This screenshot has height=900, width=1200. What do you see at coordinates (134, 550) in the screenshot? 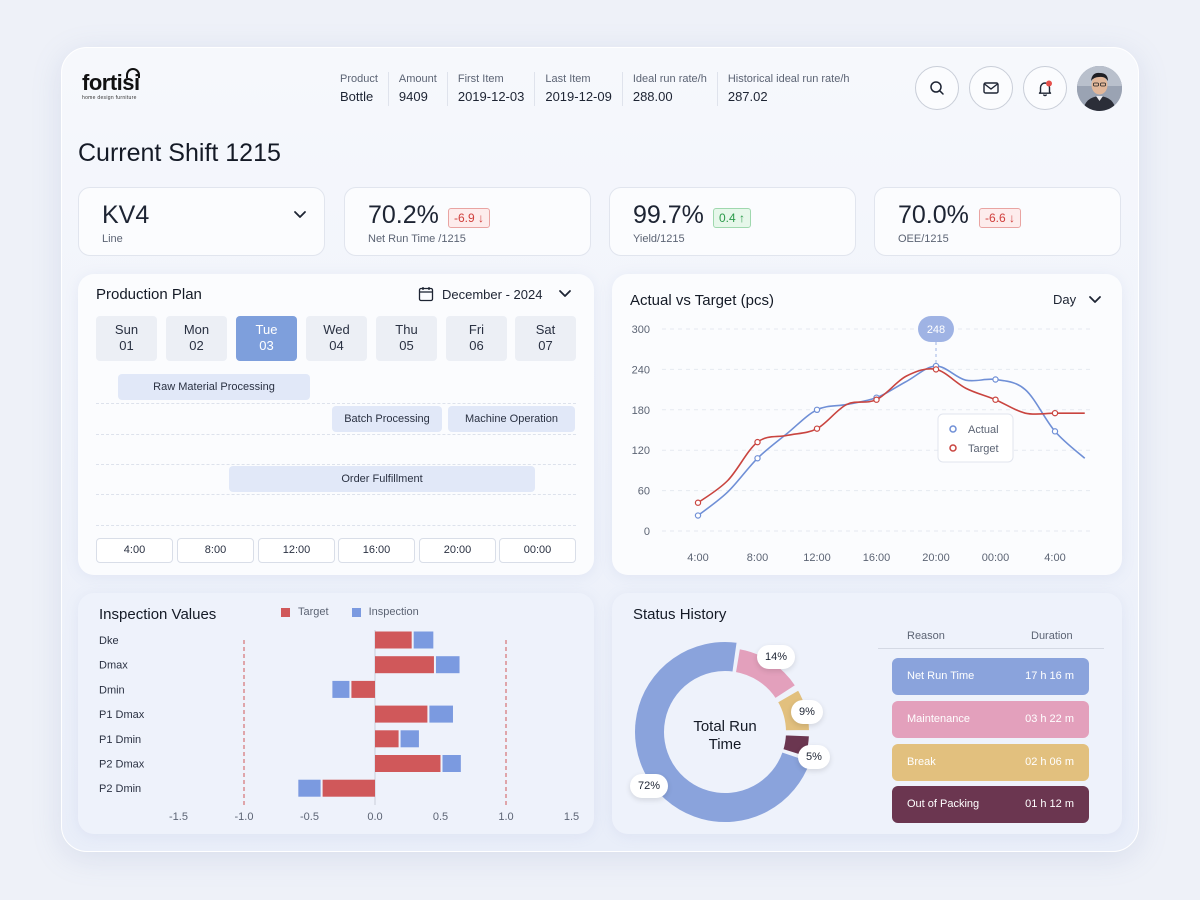
I see `time-slot: 4:00` at bounding box center [134, 550].